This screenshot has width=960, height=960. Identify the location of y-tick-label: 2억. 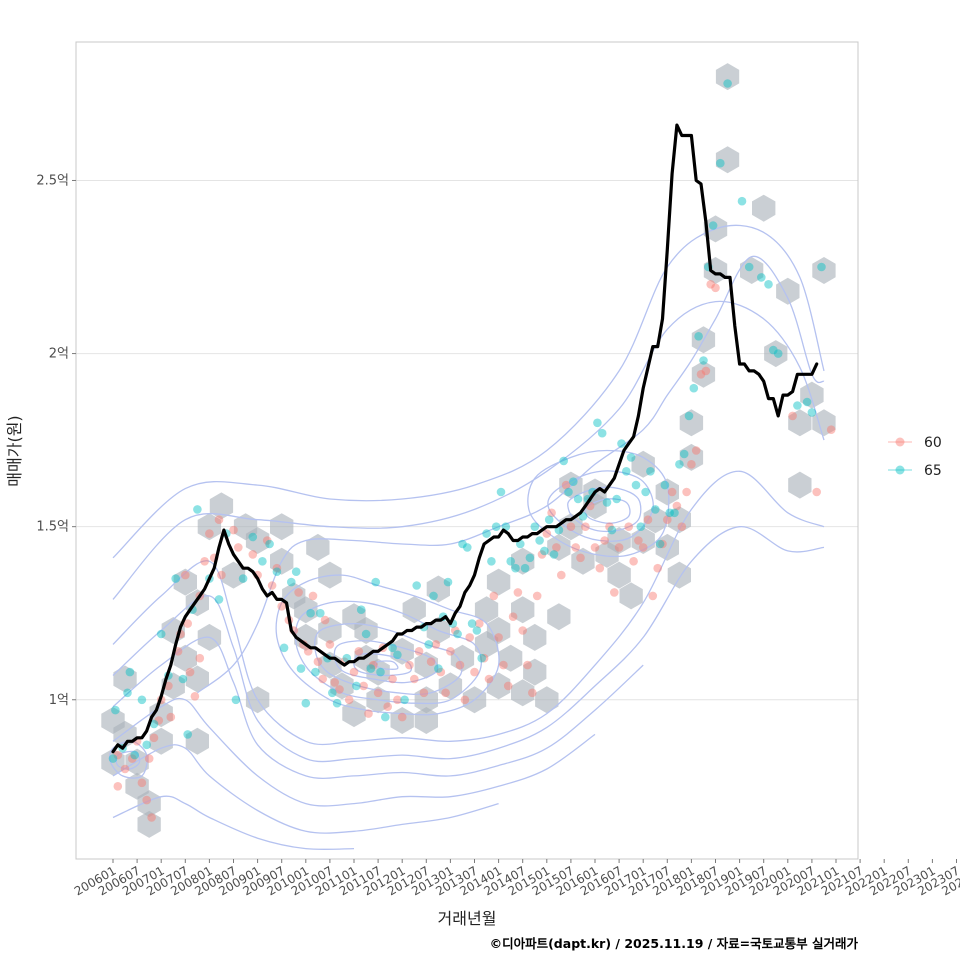
(59, 354).